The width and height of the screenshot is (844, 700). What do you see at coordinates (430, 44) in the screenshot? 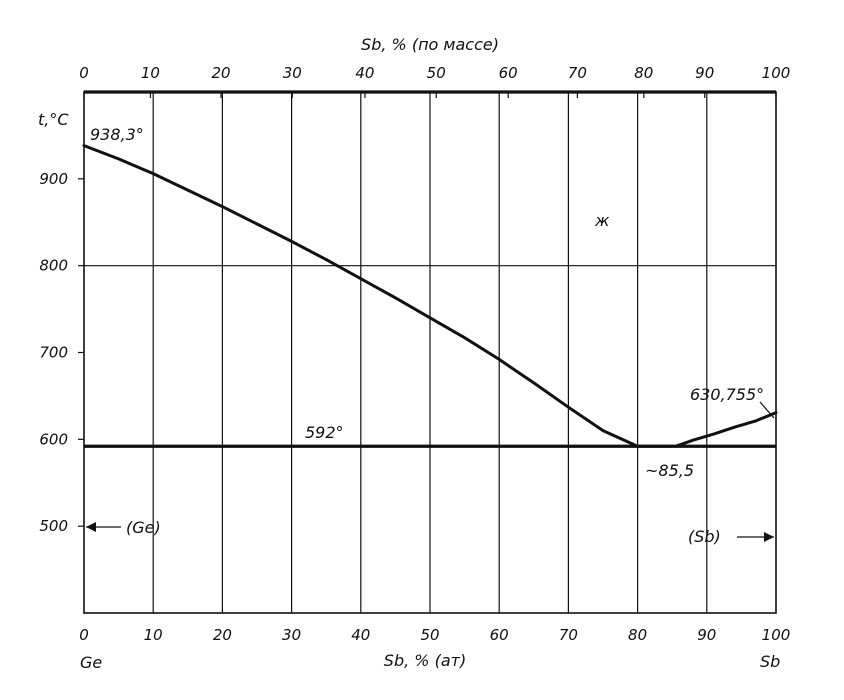
I see `top-axis-title: Sb, % (по массе)` at bounding box center [430, 44].